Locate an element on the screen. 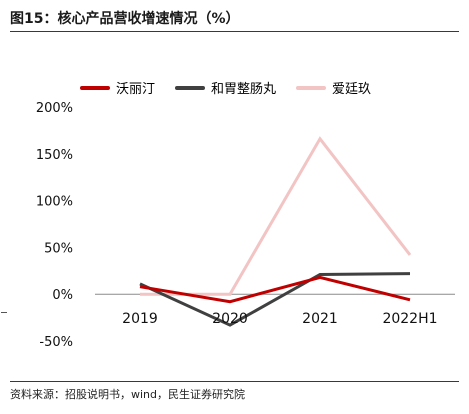 This screenshot has height=414, width=469. side-tick-mark is located at coordinates (4, 312).